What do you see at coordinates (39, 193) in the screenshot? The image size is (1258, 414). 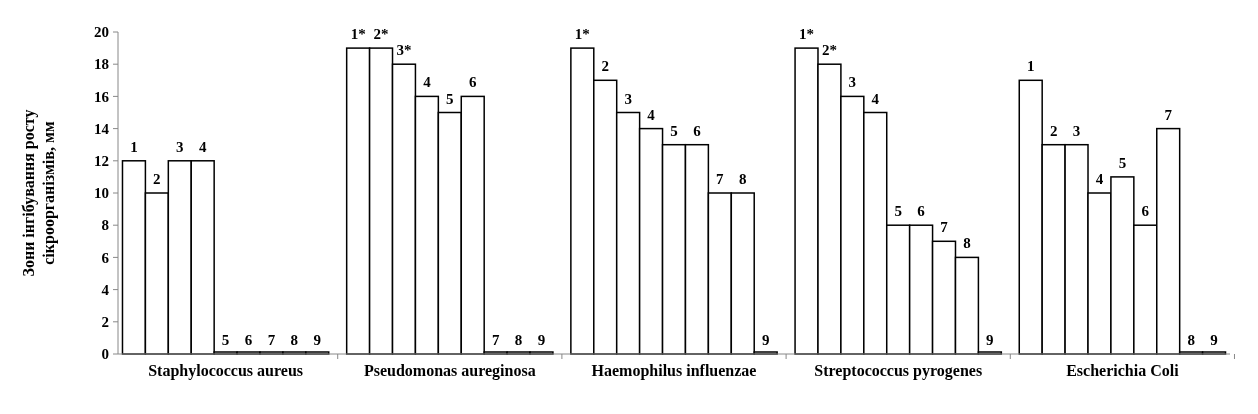 I see `y-axis-title: Зони інгібування росту сікроорганізмів, мм` at bounding box center [39, 193].